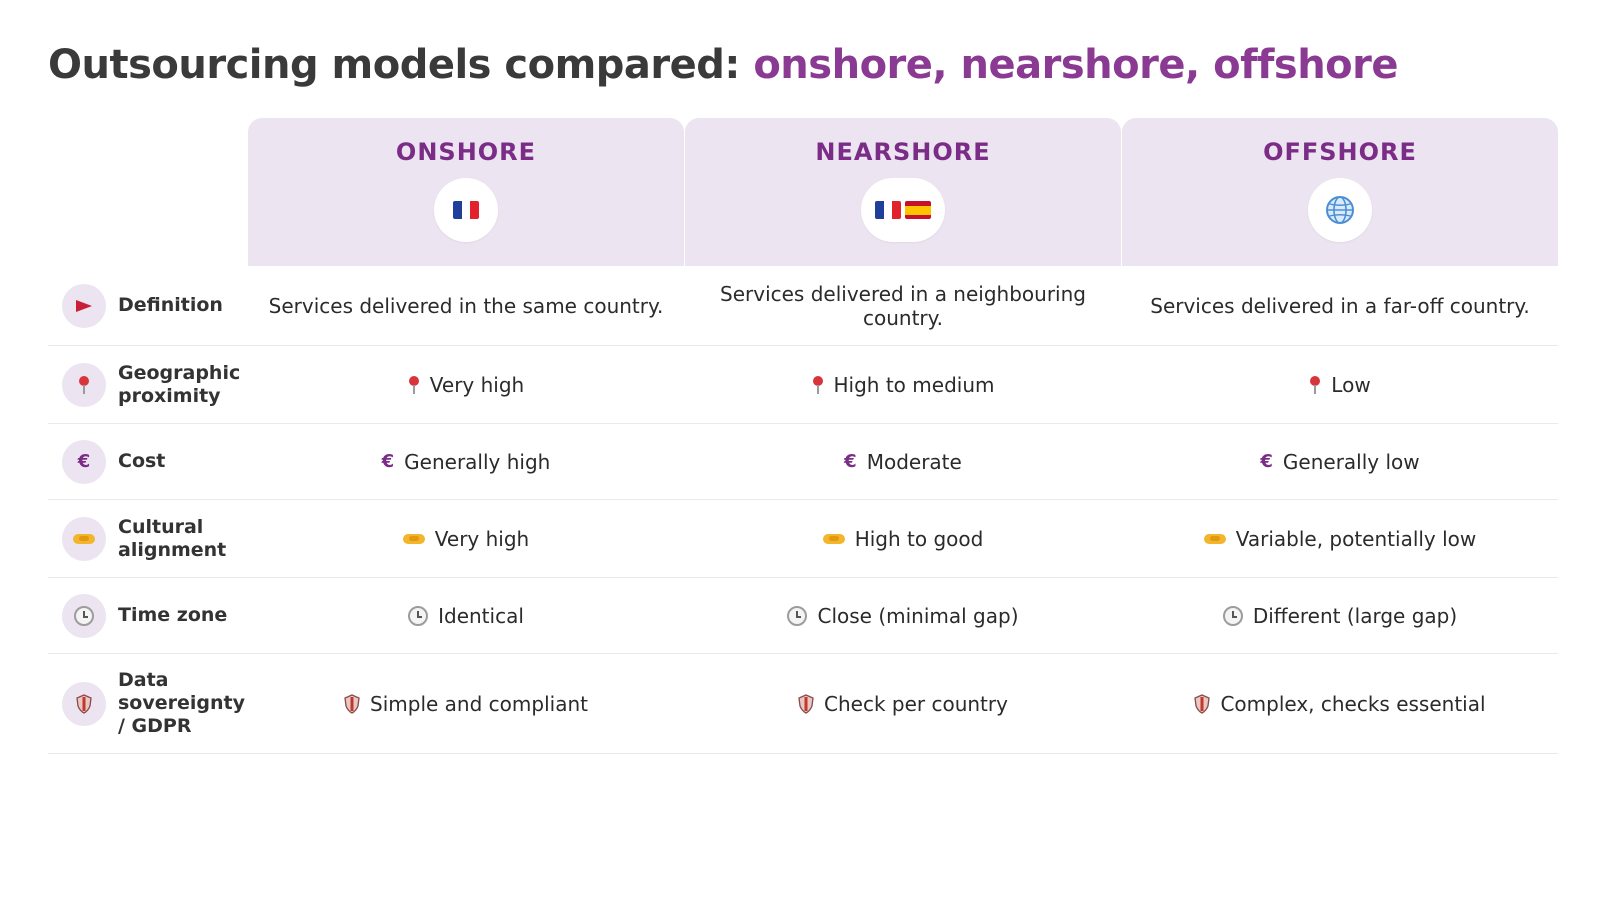 This screenshot has height=900, width=1600. I want to click on table-cell: Services delivered in a far-off country., so click(1340, 306).